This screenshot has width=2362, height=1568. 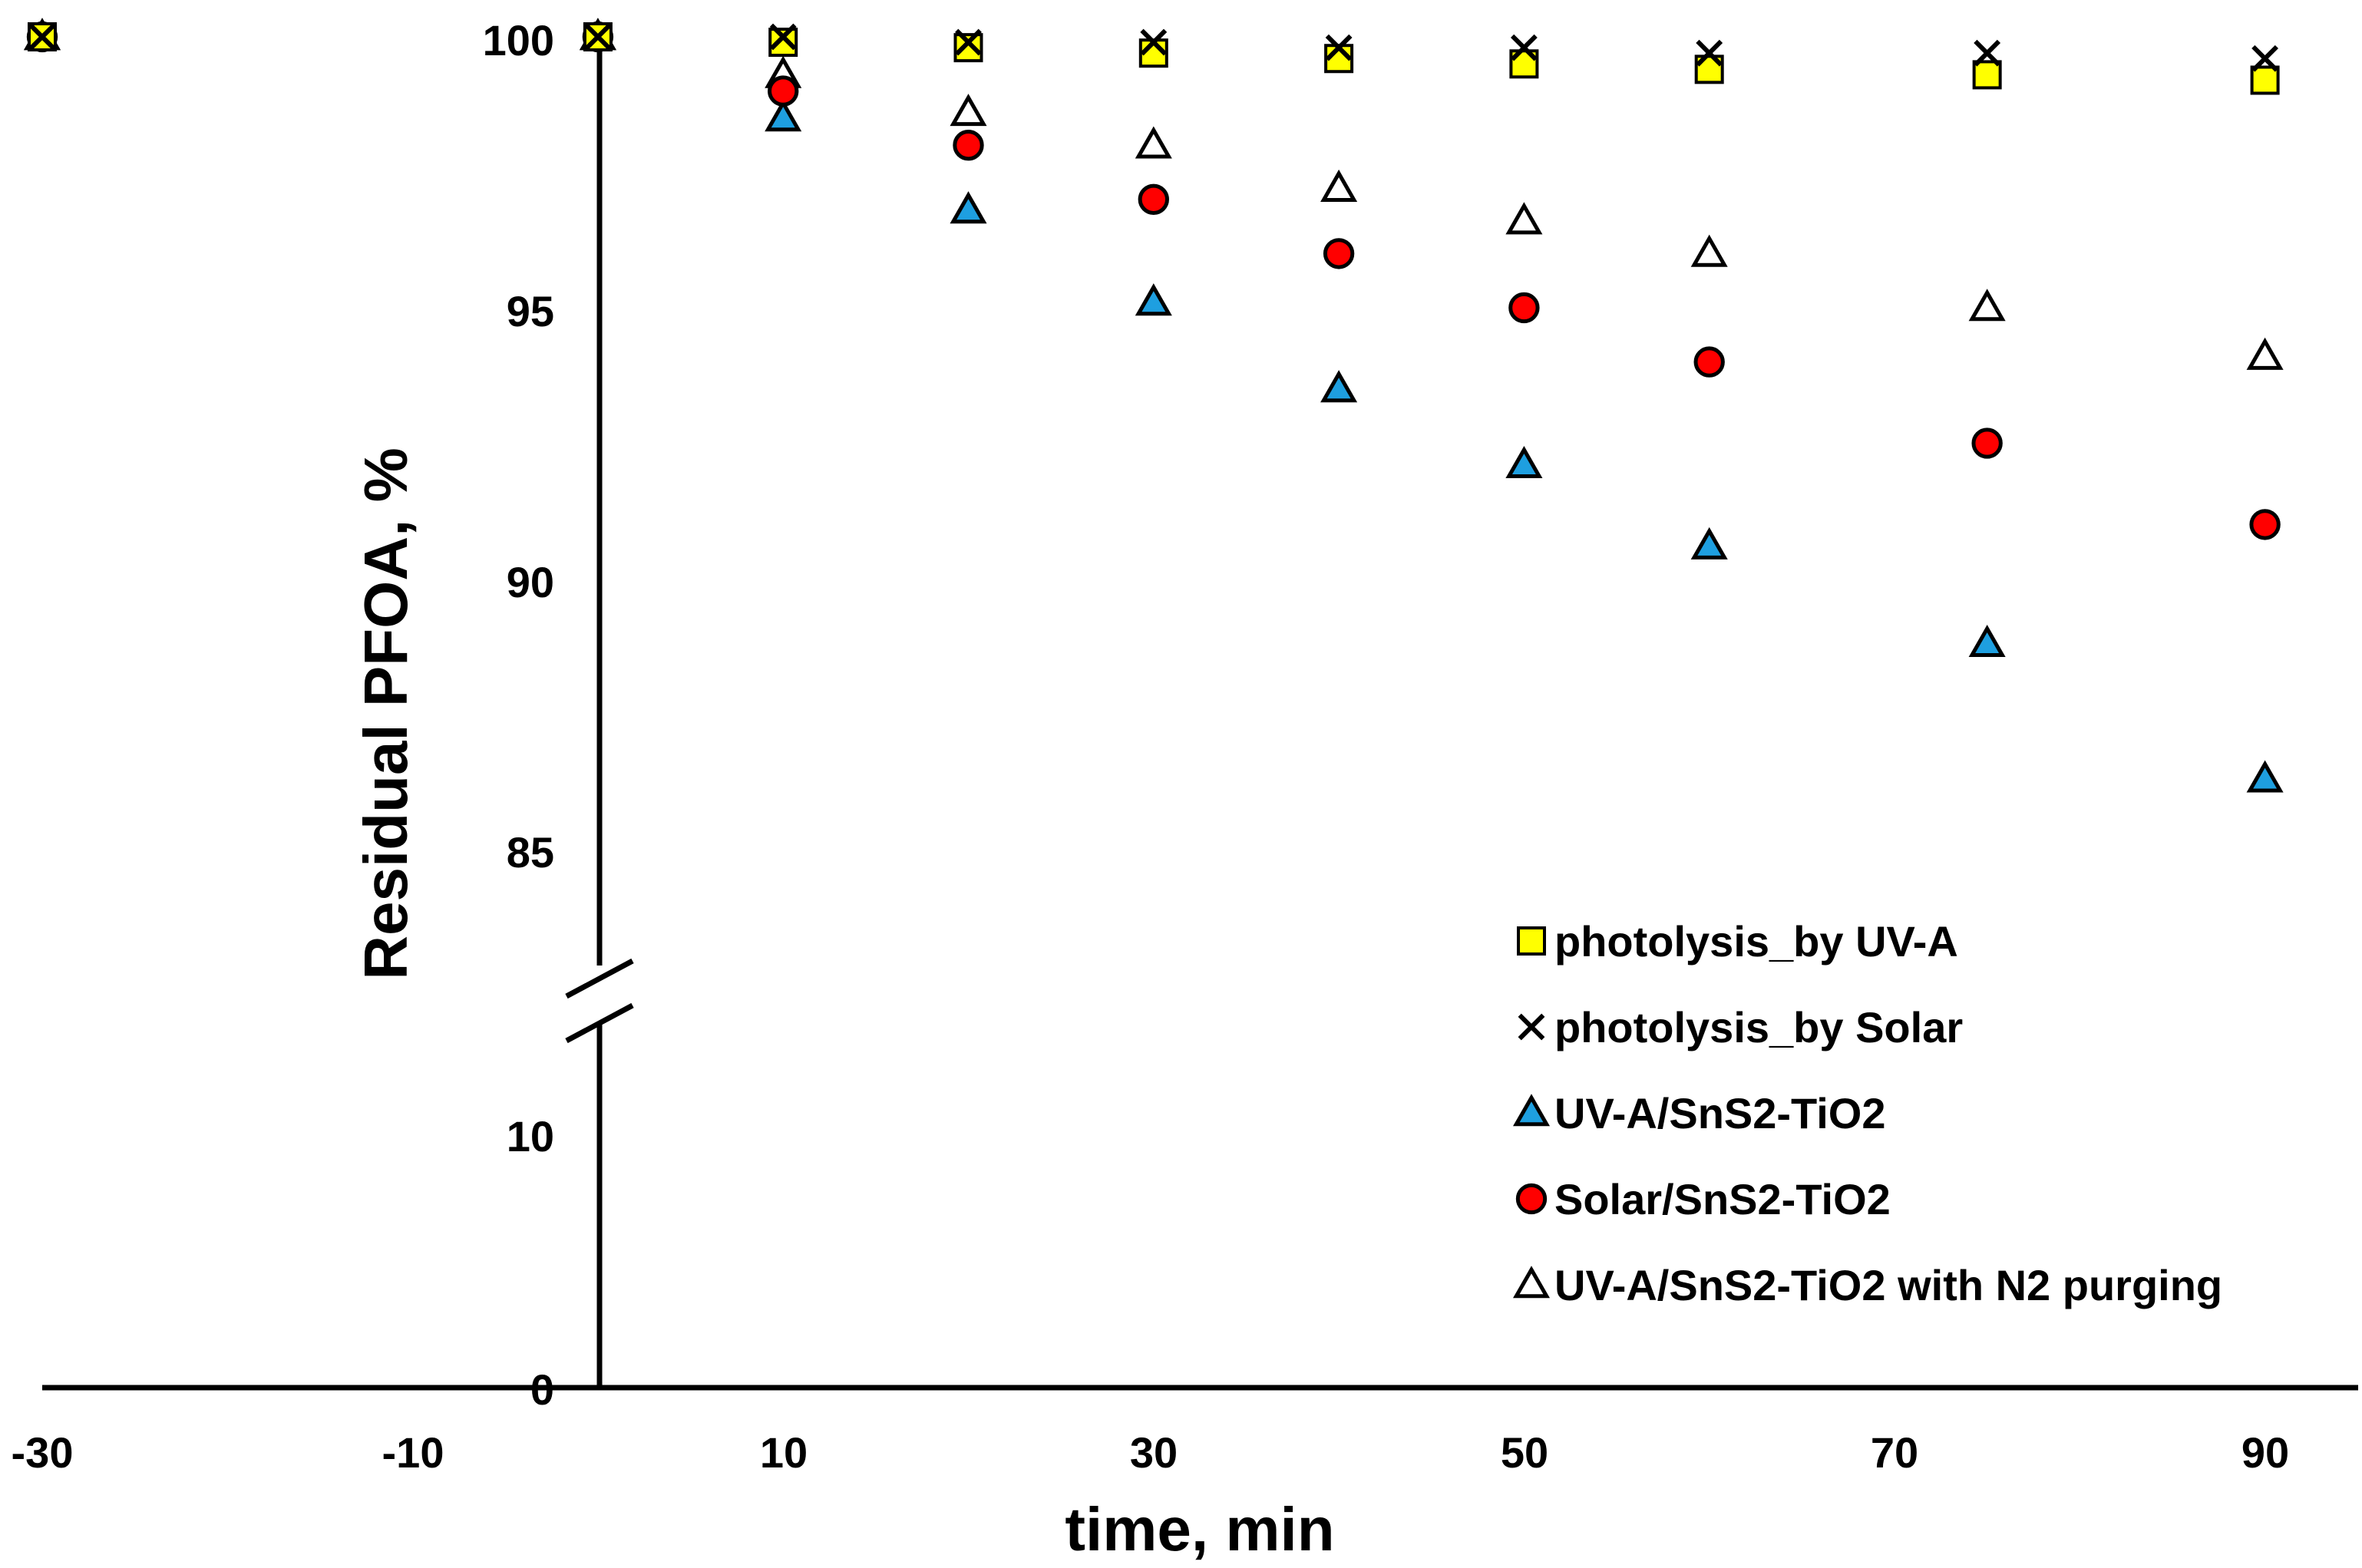 What do you see at coordinates (386, 713) in the screenshot?
I see `y-axis-title: Residual PFOA, %` at bounding box center [386, 713].